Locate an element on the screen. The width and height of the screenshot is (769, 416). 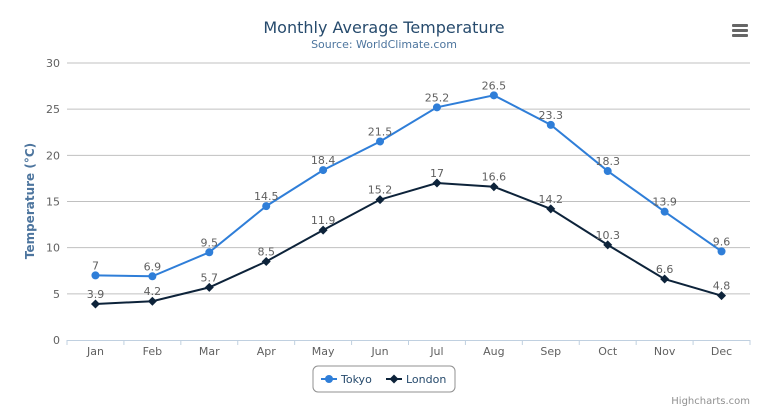
data-label: 7 is located at coordinates (95, 265).